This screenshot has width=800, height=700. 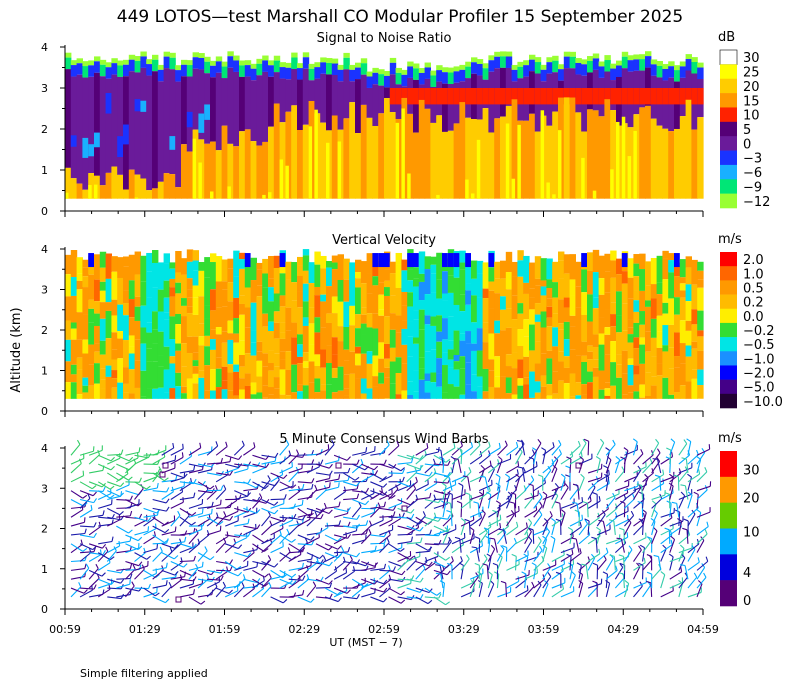 I want to click on x-tick-label: 01:59, so click(x=225, y=629).